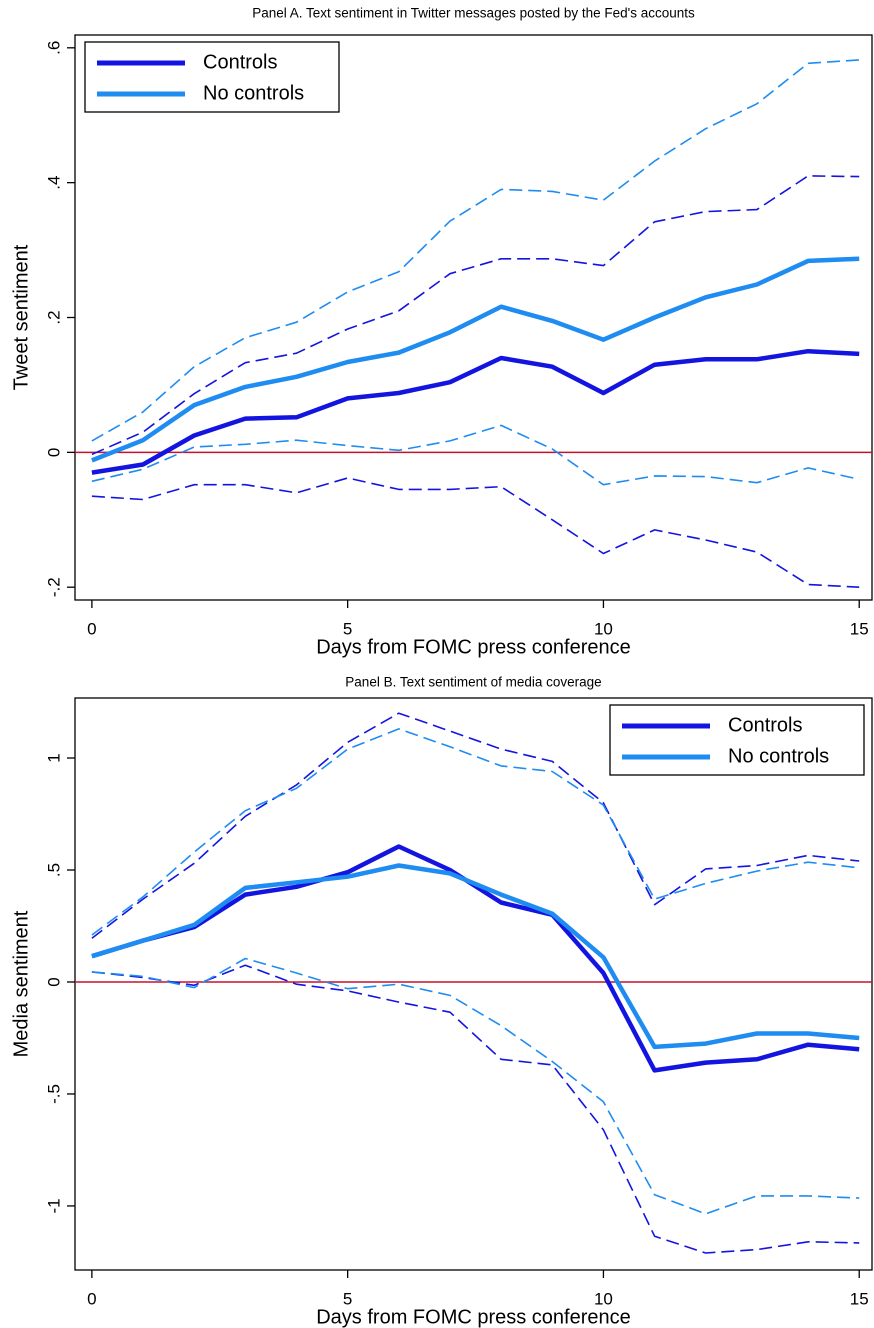 This screenshot has width=874, height=1328. I want to click on y-tick-label: .6, so click(53, 48).